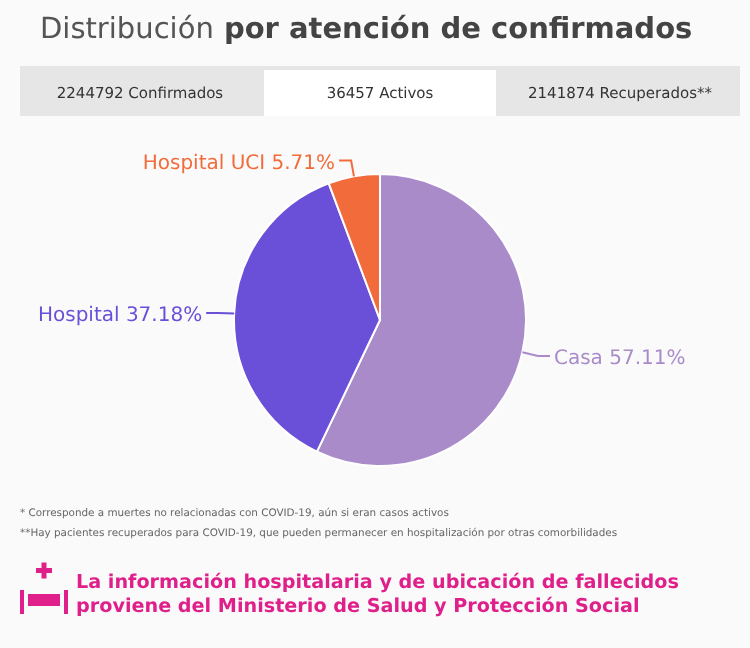 The height and width of the screenshot is (648, 750). What do you see at coordinates (619, 358) in the screenshot?
I see `slice-label: Casa 57.11%` at bounding box center [619, 358].